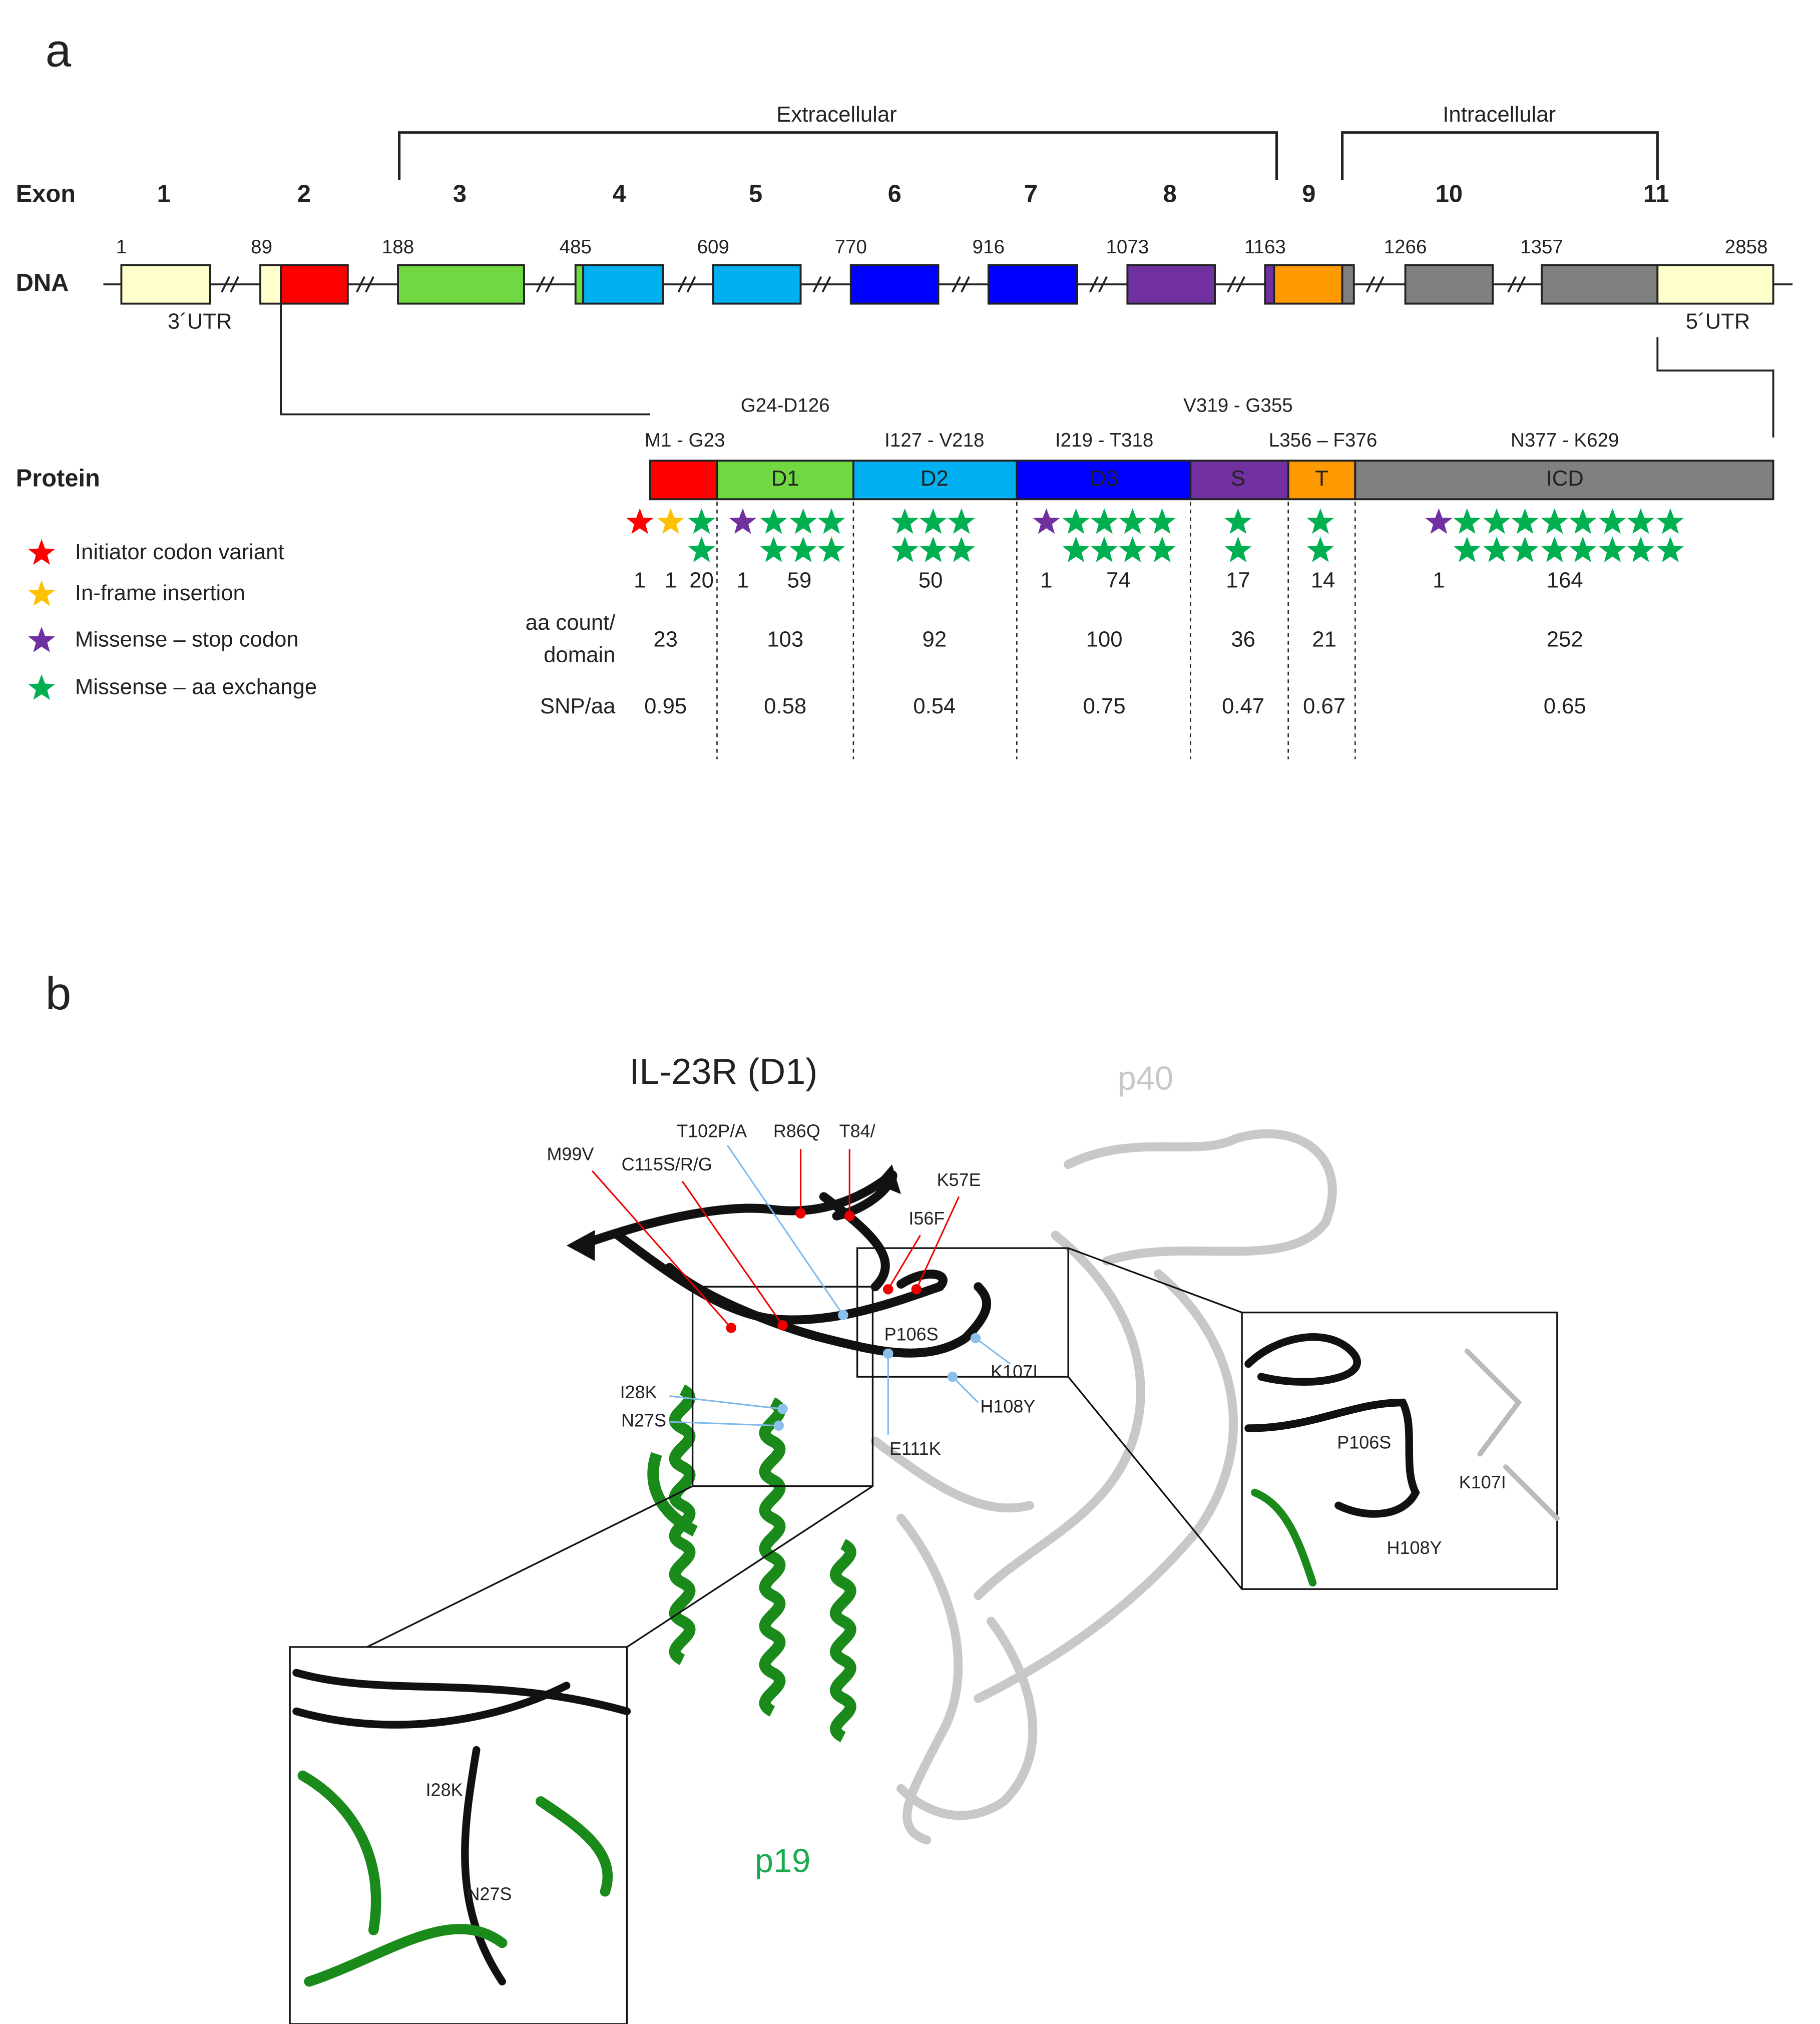  What do you see at coordinates (959, 1179) in the screenshot?
I see `mutation-label: K57E` at bounding box center [959, 1179].